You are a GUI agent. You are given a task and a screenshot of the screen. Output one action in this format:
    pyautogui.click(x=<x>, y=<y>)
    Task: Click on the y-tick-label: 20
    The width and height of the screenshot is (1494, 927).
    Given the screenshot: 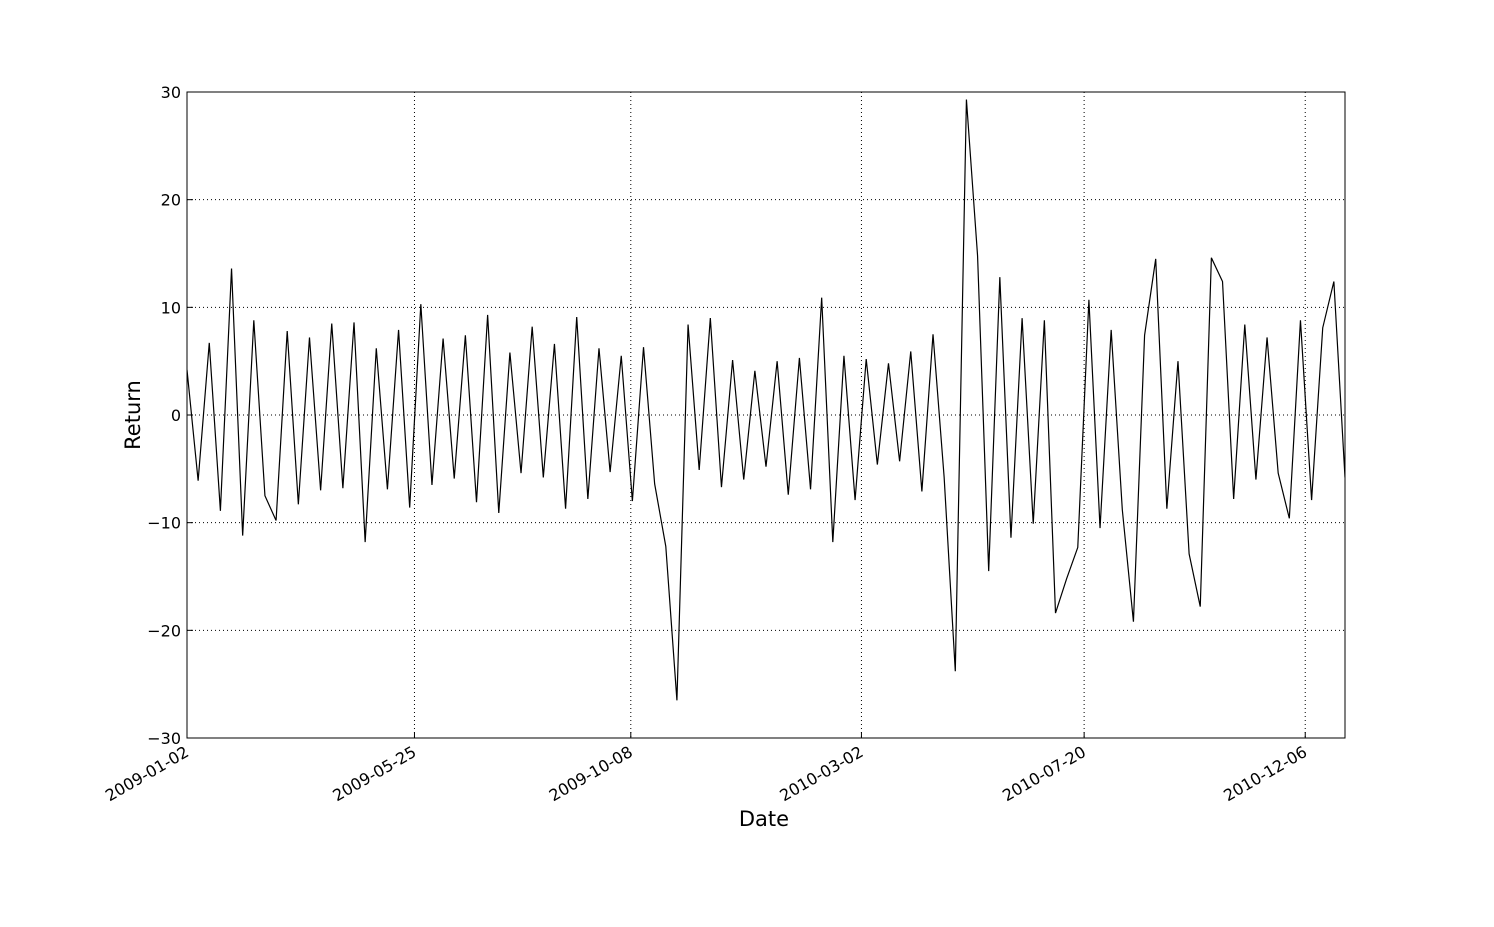 What is the action you would take?
    pyautogui.click(x=171, y=200)
    